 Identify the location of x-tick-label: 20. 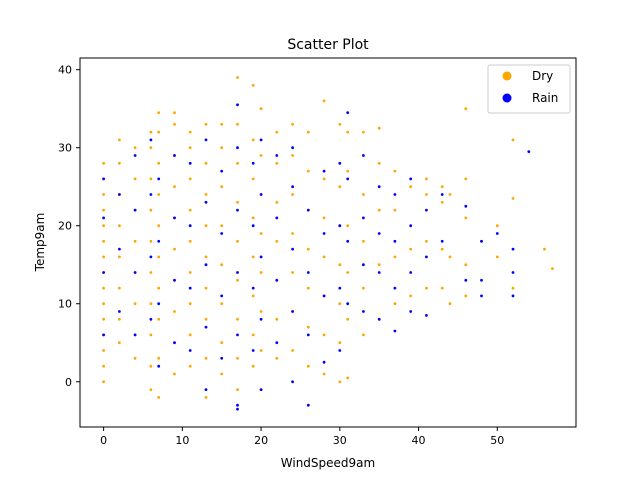
(261, 440).